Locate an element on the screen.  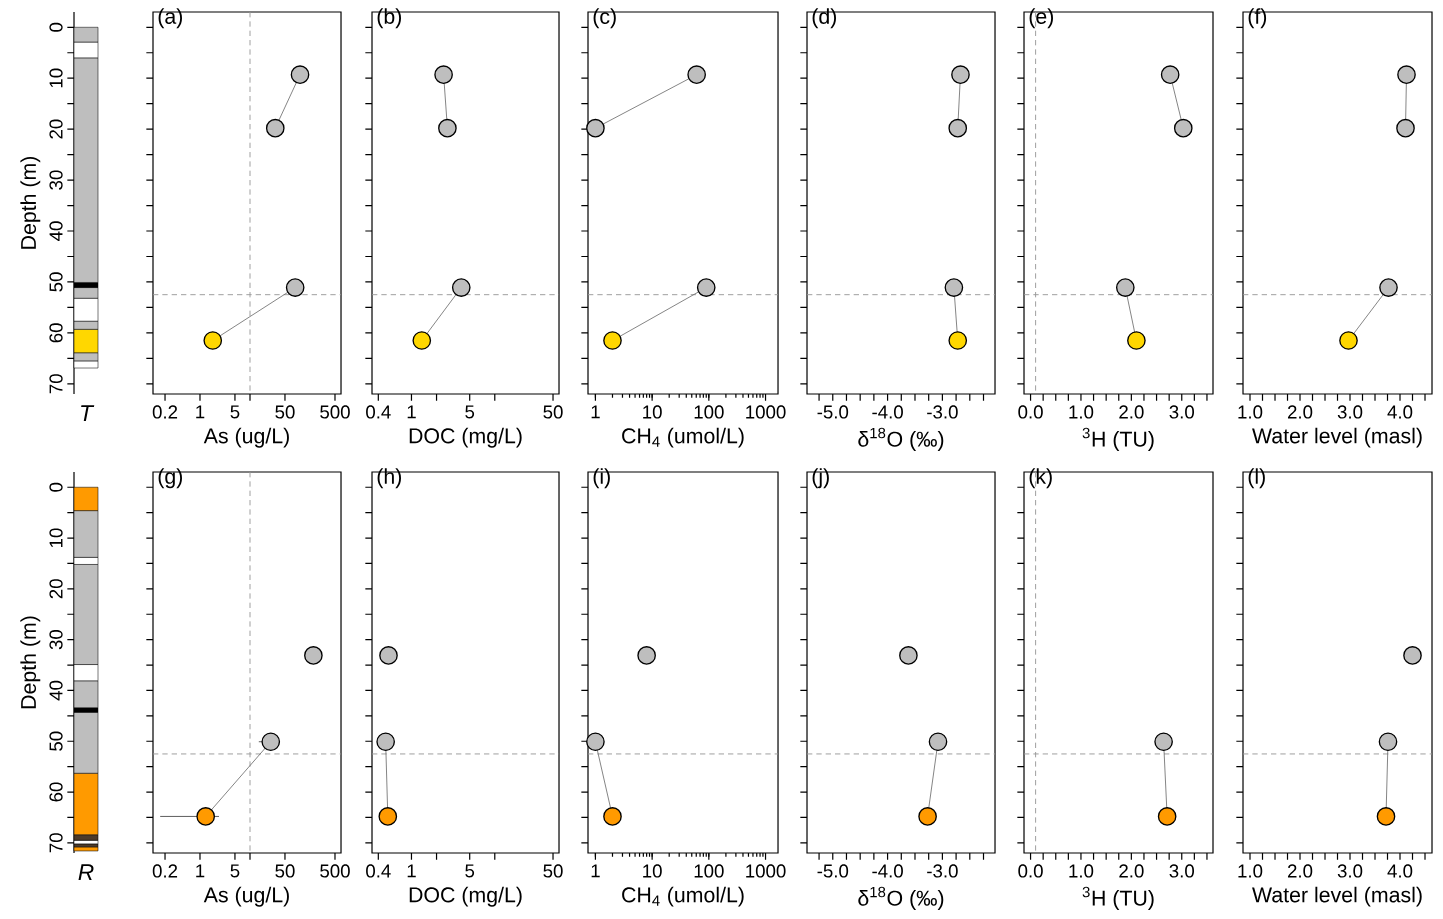
chart-title: (f) is located at coordinates (1257, 18).